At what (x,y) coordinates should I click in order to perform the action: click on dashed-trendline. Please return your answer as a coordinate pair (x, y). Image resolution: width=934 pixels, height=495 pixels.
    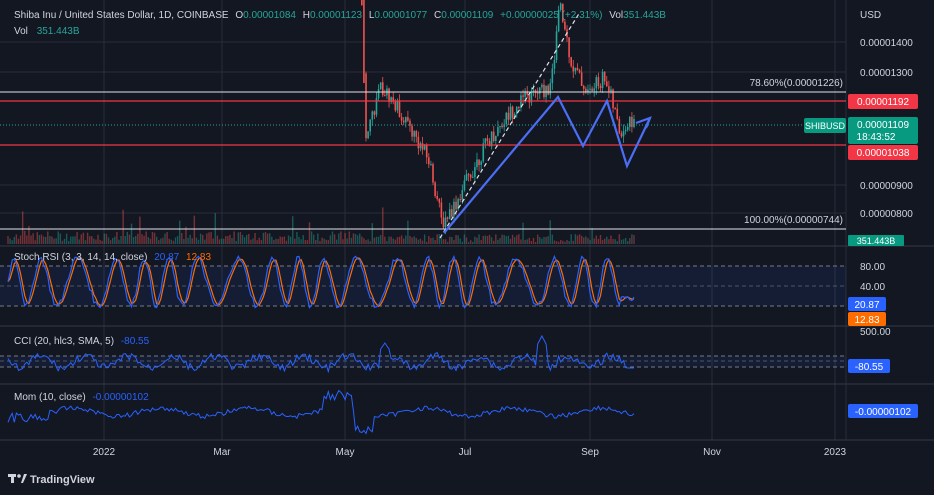
    Looking at the image, I should click on (510, 125).